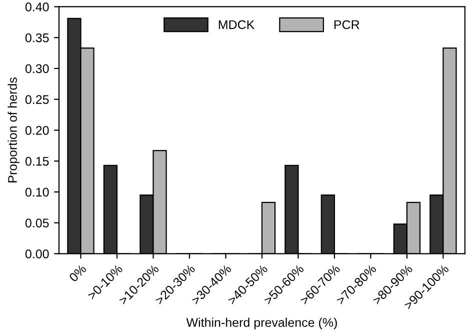  What do you see at coordinates (261, 324) in the screenshot?
I see `x-axis-title: Within-herd prevalence (%)` at bounding box center [261, 324].